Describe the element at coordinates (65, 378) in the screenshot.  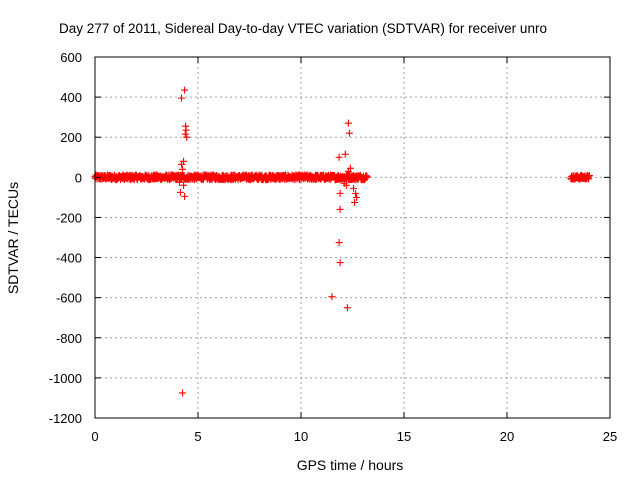
I see `y-tick-label: -1000` at that location.